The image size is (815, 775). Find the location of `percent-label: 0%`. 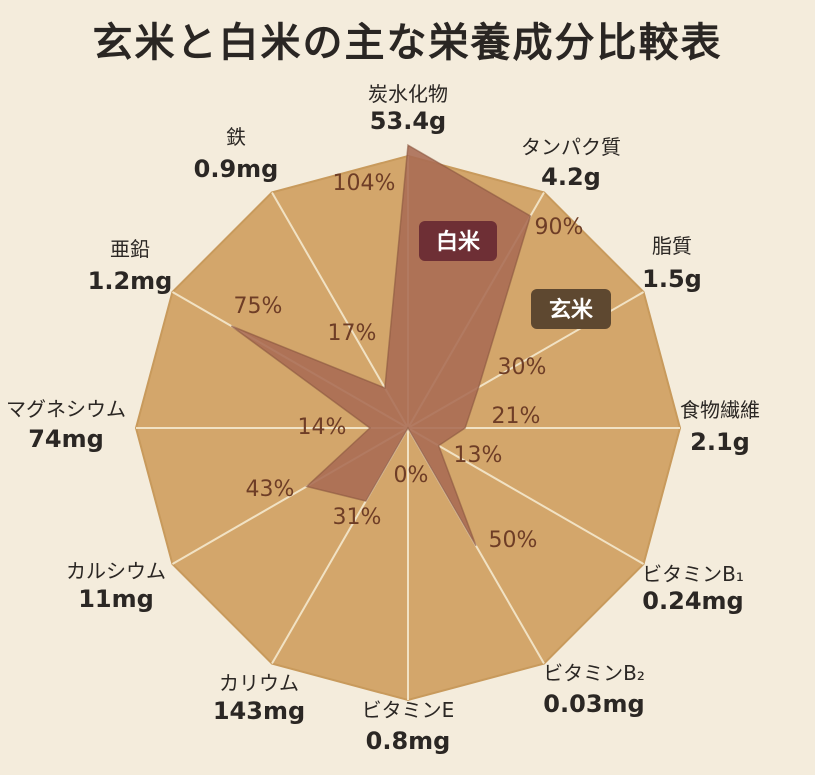

percent-label: 0% is located at coordinates (411, 475).